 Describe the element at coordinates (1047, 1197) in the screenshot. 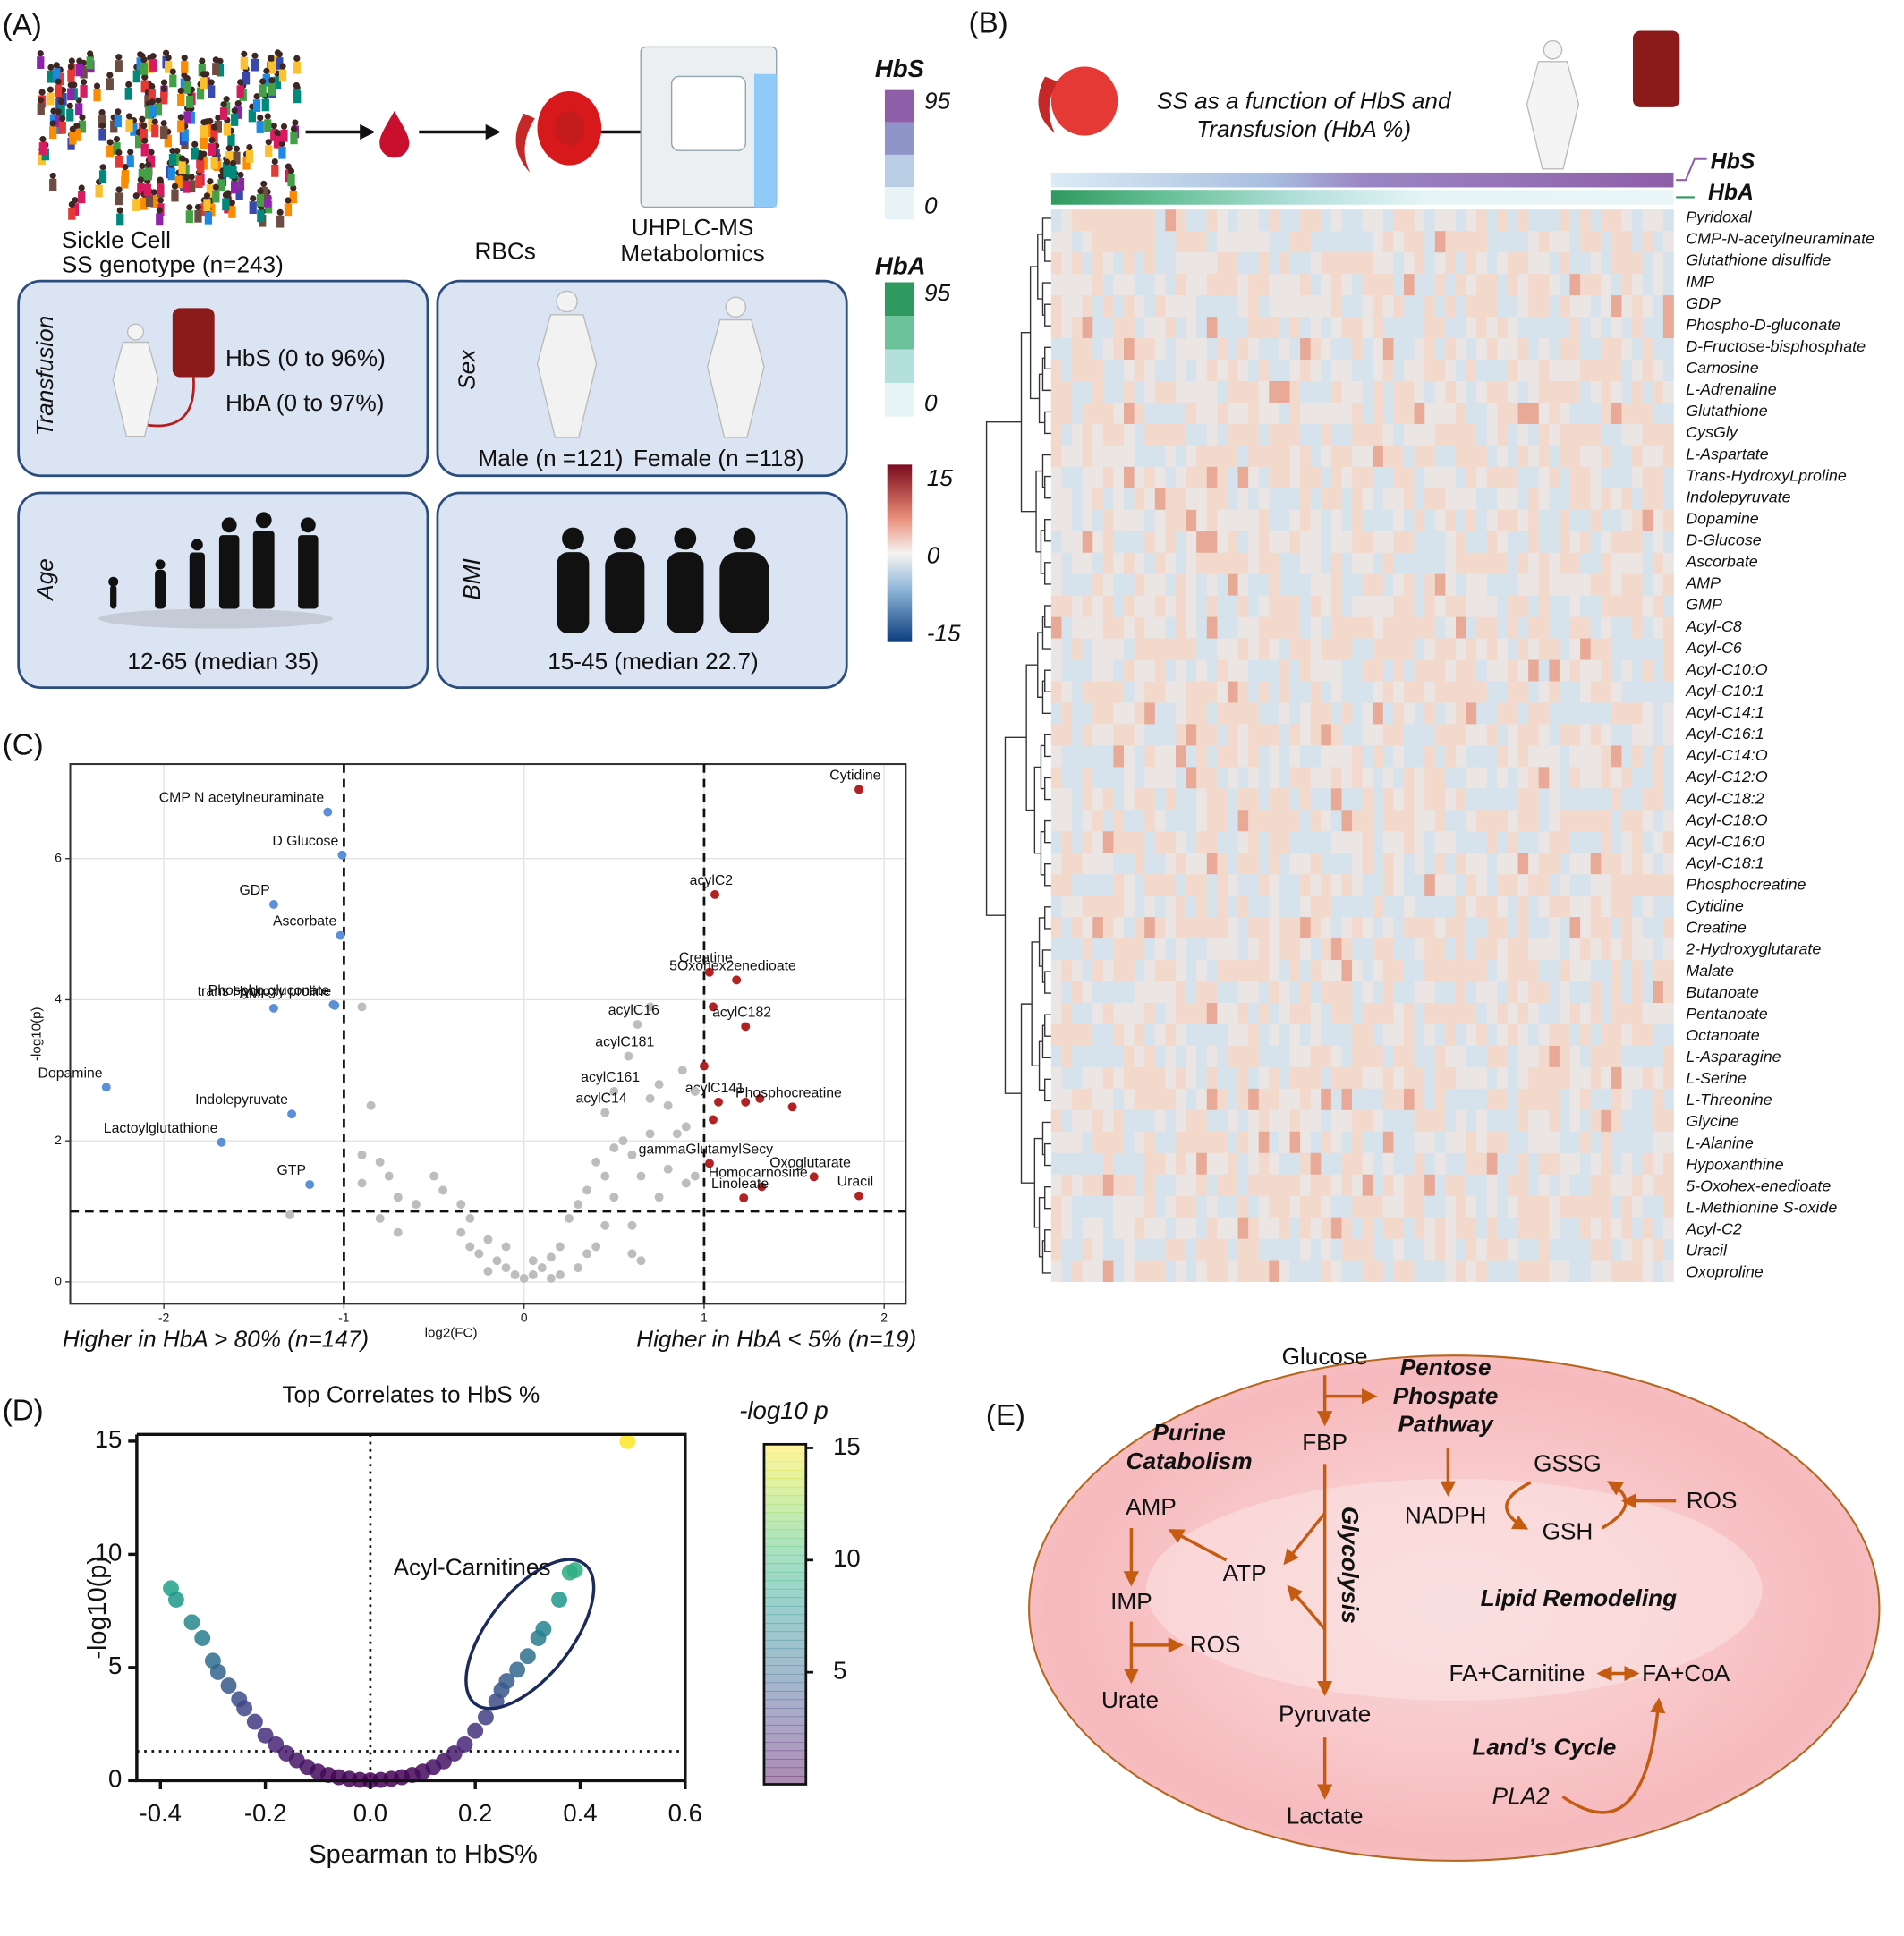

I see `dendro-branch` at that location.